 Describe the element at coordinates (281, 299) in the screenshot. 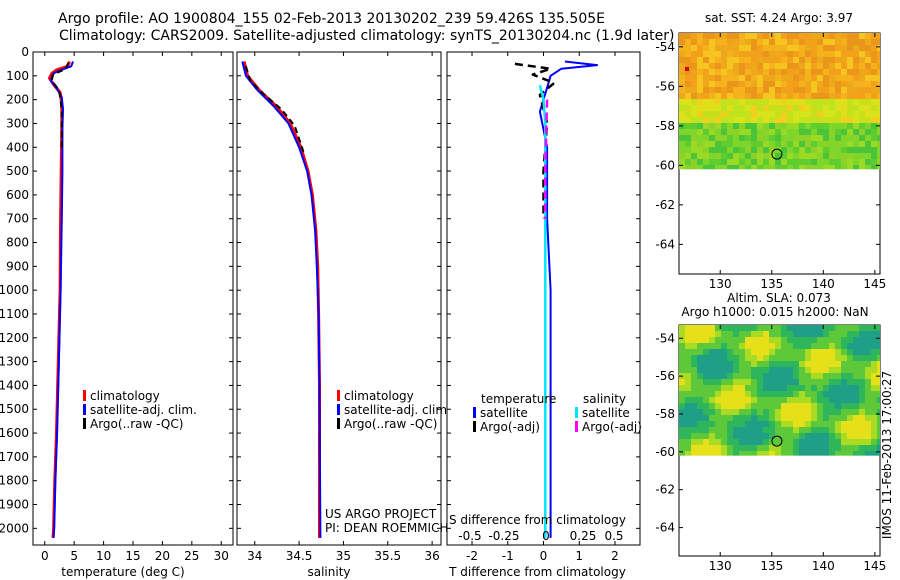

I see `series-line` at that location.